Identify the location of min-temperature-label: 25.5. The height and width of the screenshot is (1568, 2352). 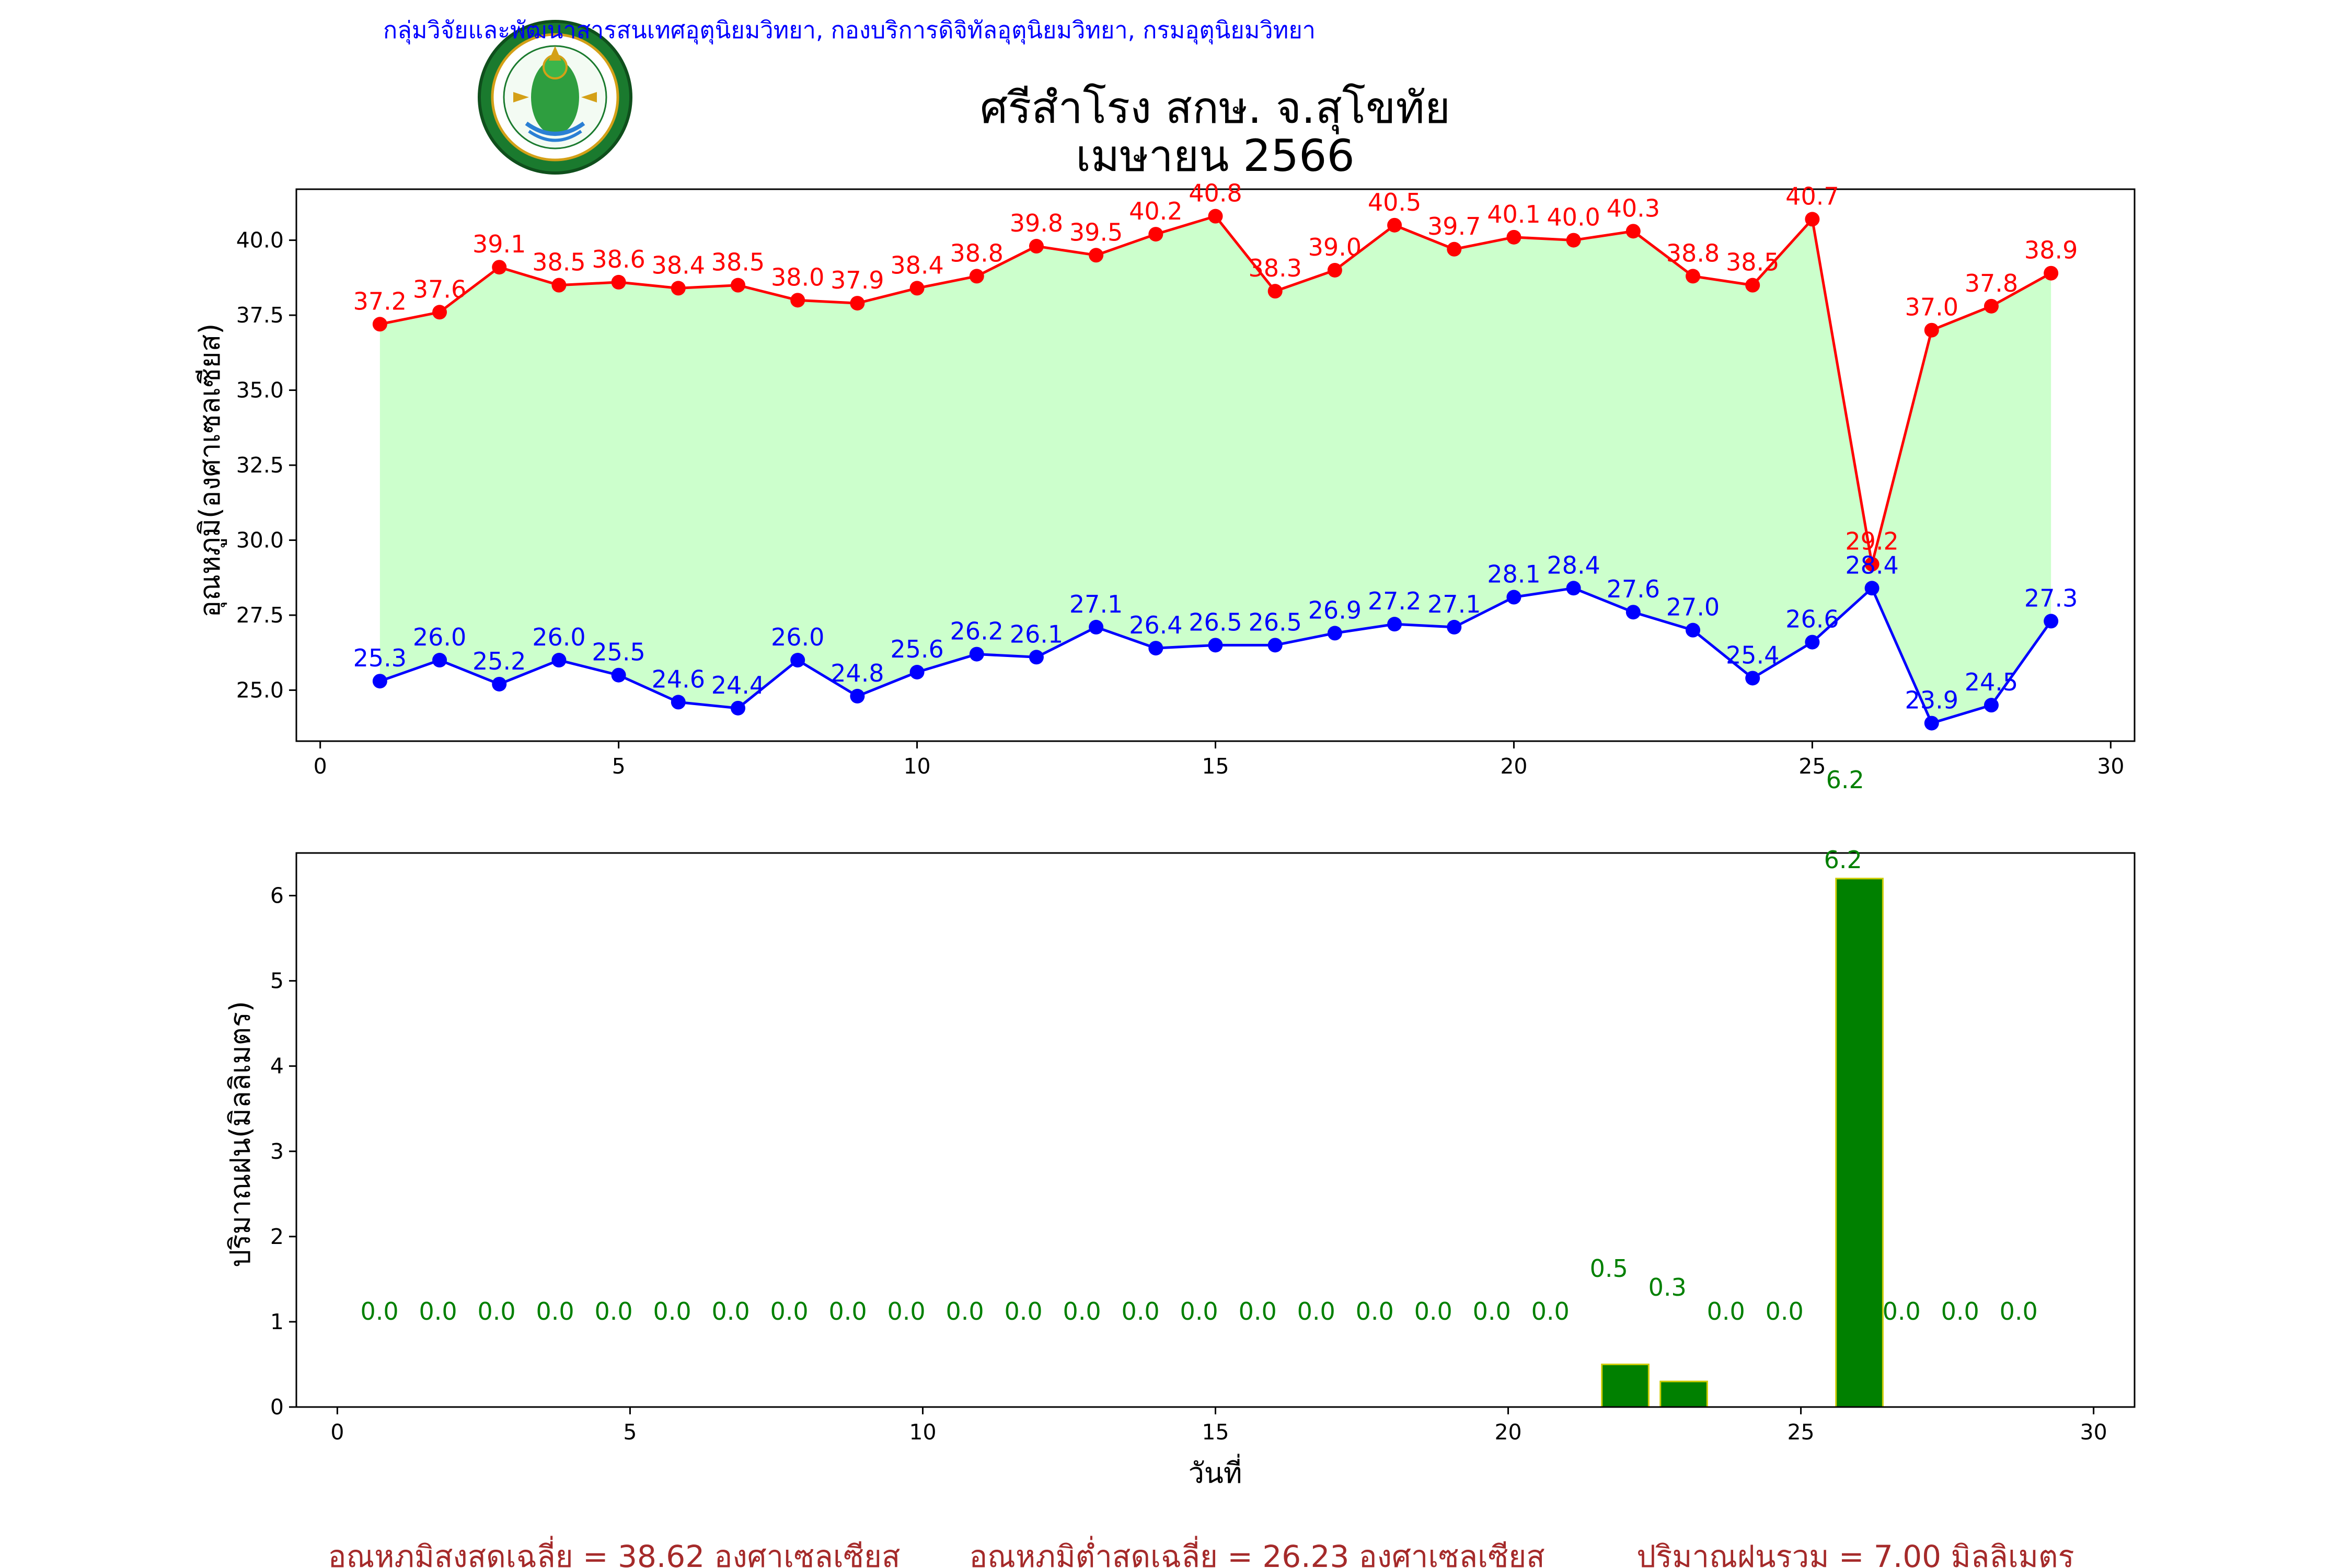
(618, 652).